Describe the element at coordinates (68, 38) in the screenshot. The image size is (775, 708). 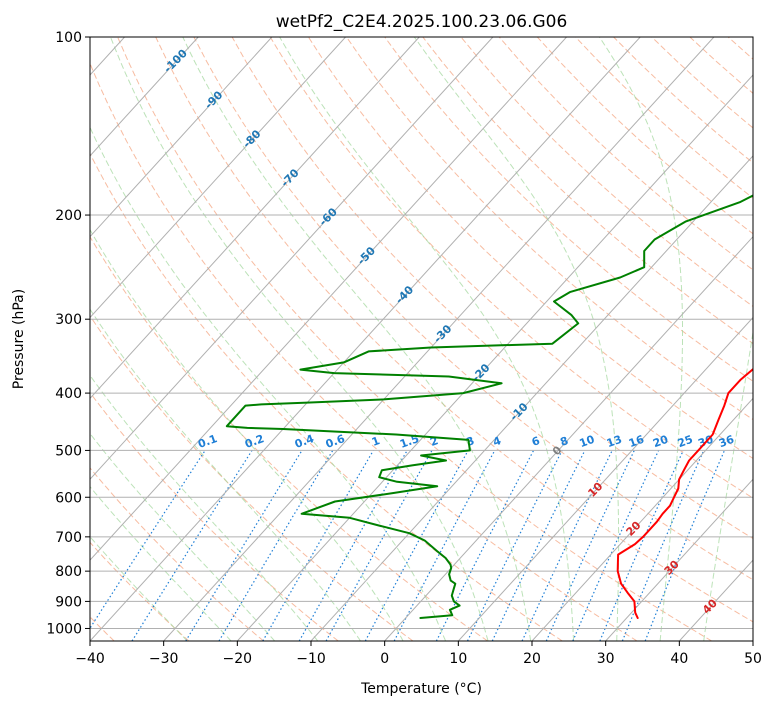
I see `y-tick-label: 100` at that location.